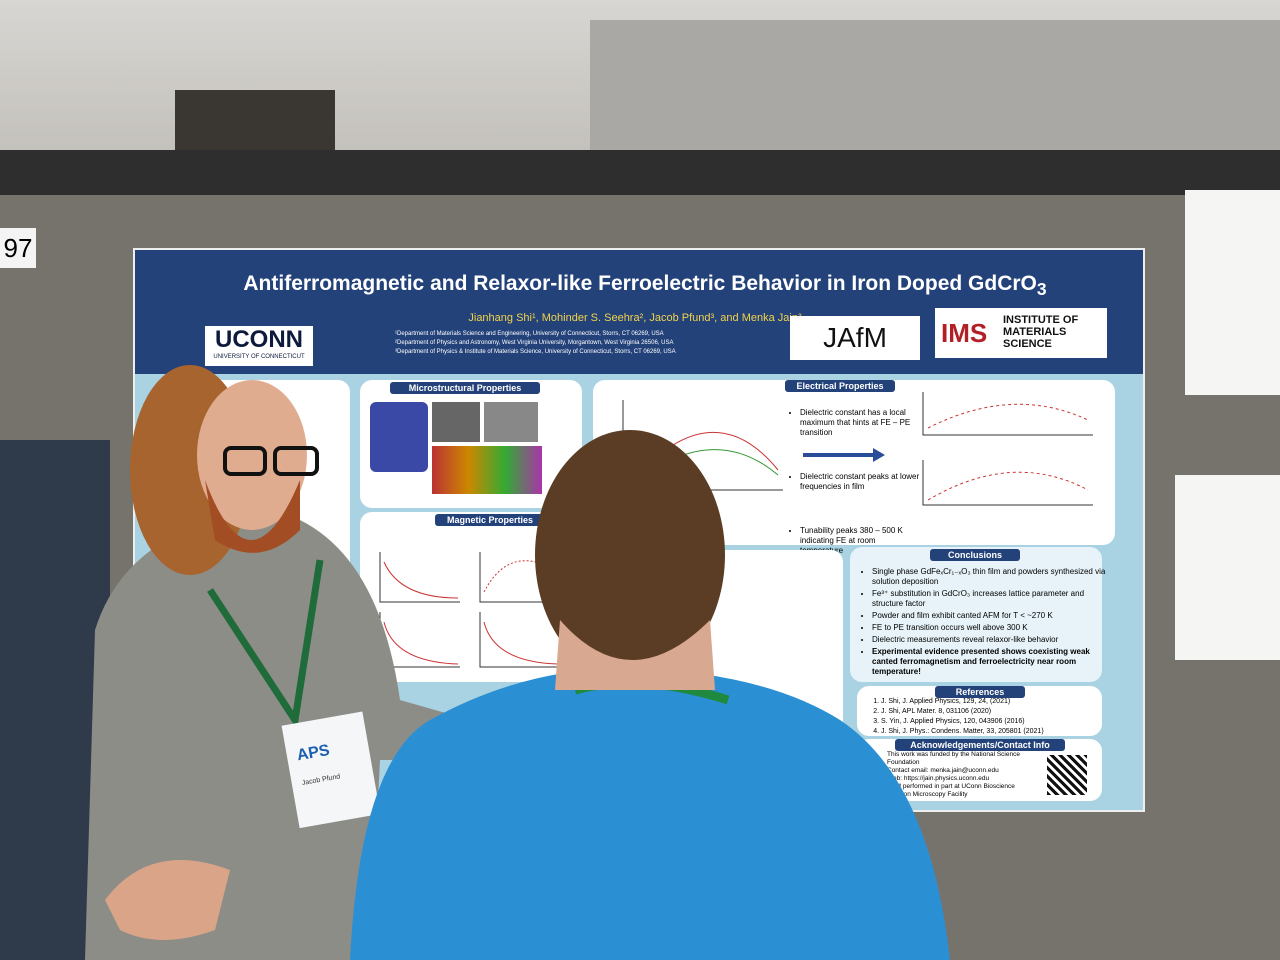 Image resolution: width=1280 pixels, height=960 pixels. Describe the element at coordinates (252, 516) in the screenshot. I see `left-person-beard` at that location.